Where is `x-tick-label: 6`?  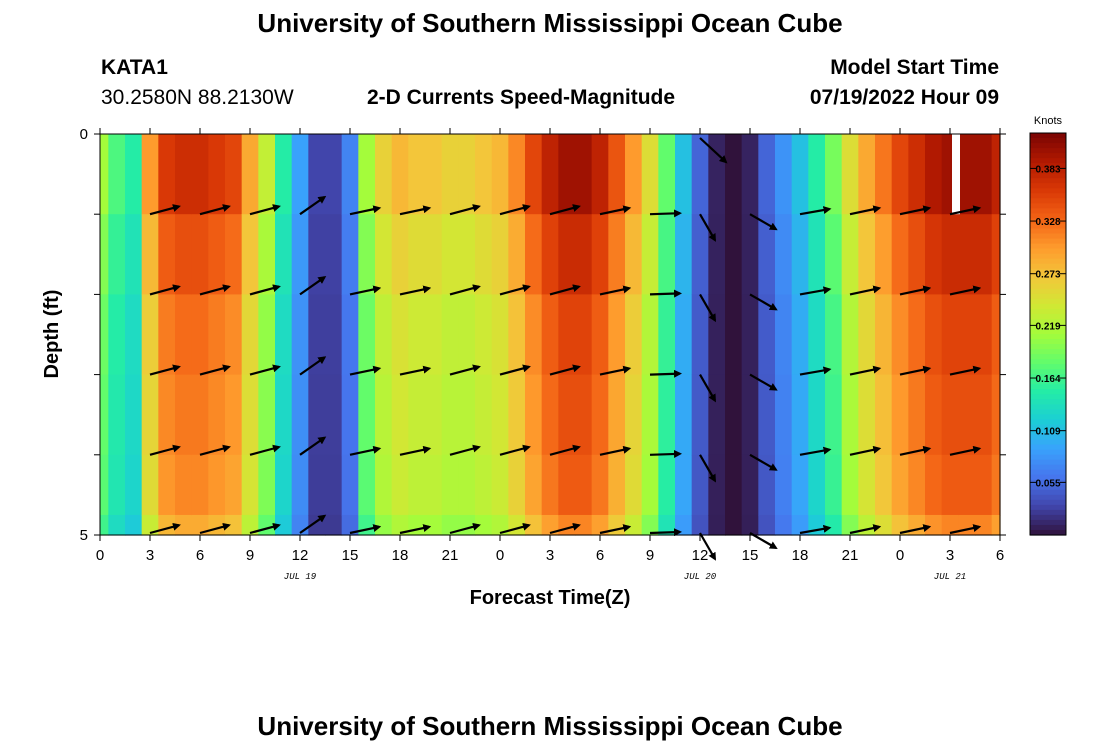 x-tick-label: 6 is located at coordinates (1000, 555).